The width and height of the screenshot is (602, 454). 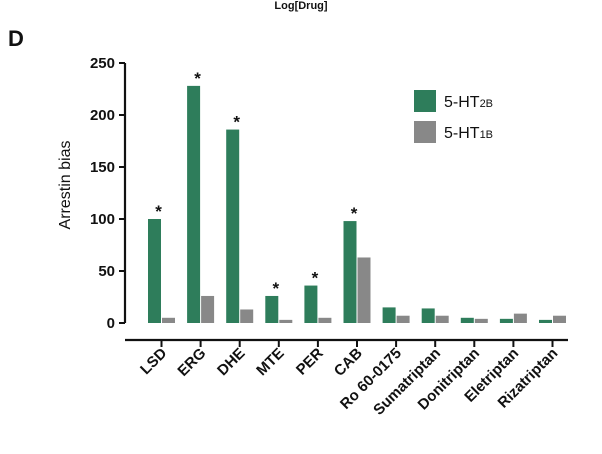 What do you see at coordinates (545, 321) in the screenshot?
I see `bar-5ht2b-rizatriptan` at bounding box center [545, 321].